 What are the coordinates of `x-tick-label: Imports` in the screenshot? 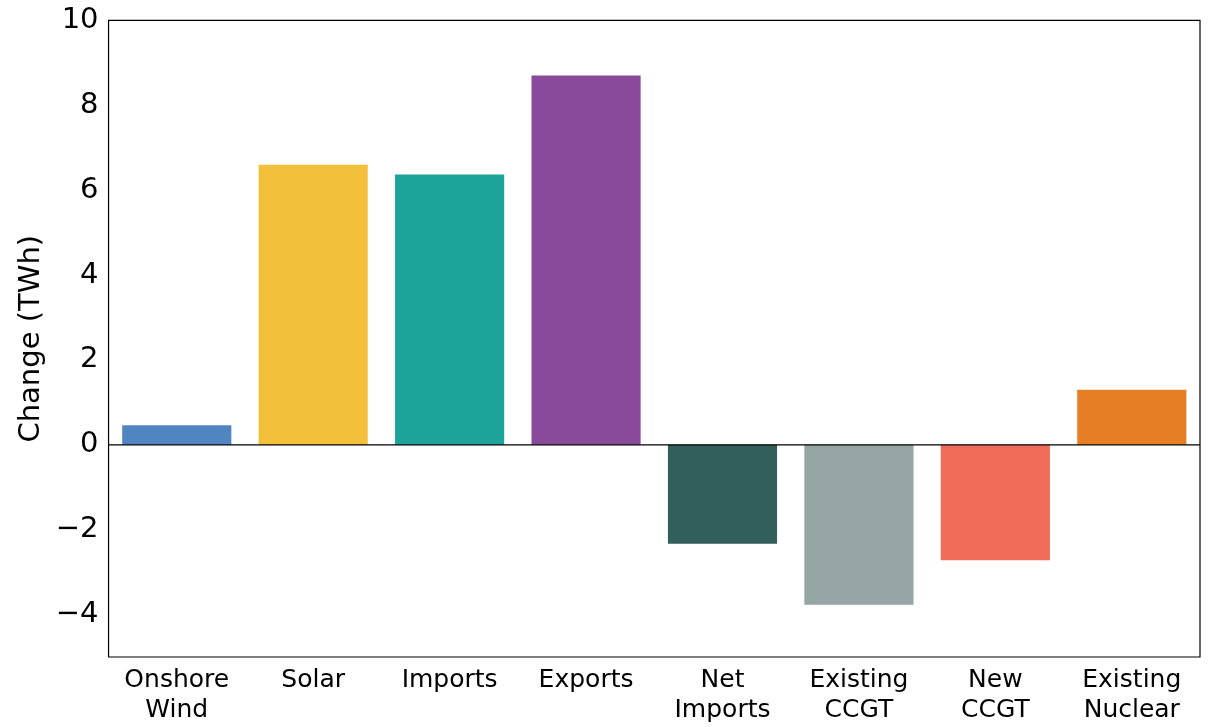 It's located at (449, 678).